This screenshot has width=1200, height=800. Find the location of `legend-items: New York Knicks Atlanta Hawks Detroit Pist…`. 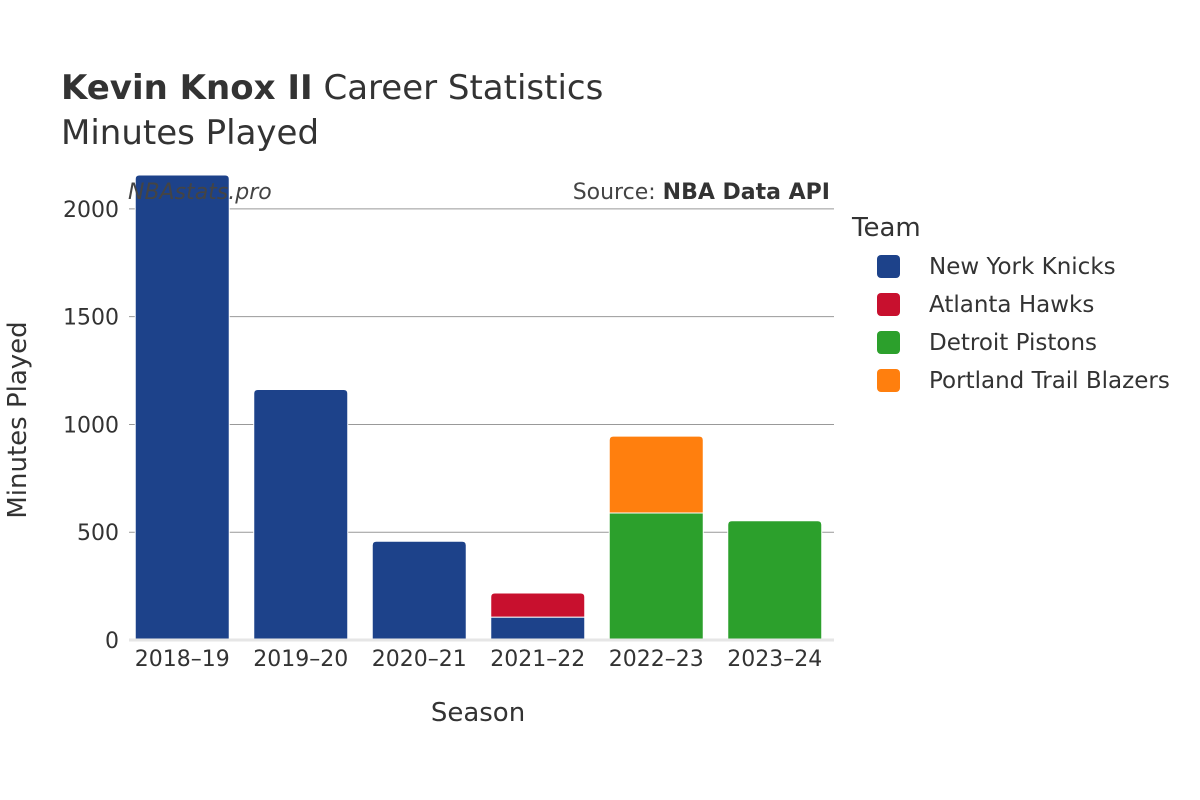

legend-items: New York Knicks Atlanta Hawks Detroit Pist… is located at coordinates (1023, 324).